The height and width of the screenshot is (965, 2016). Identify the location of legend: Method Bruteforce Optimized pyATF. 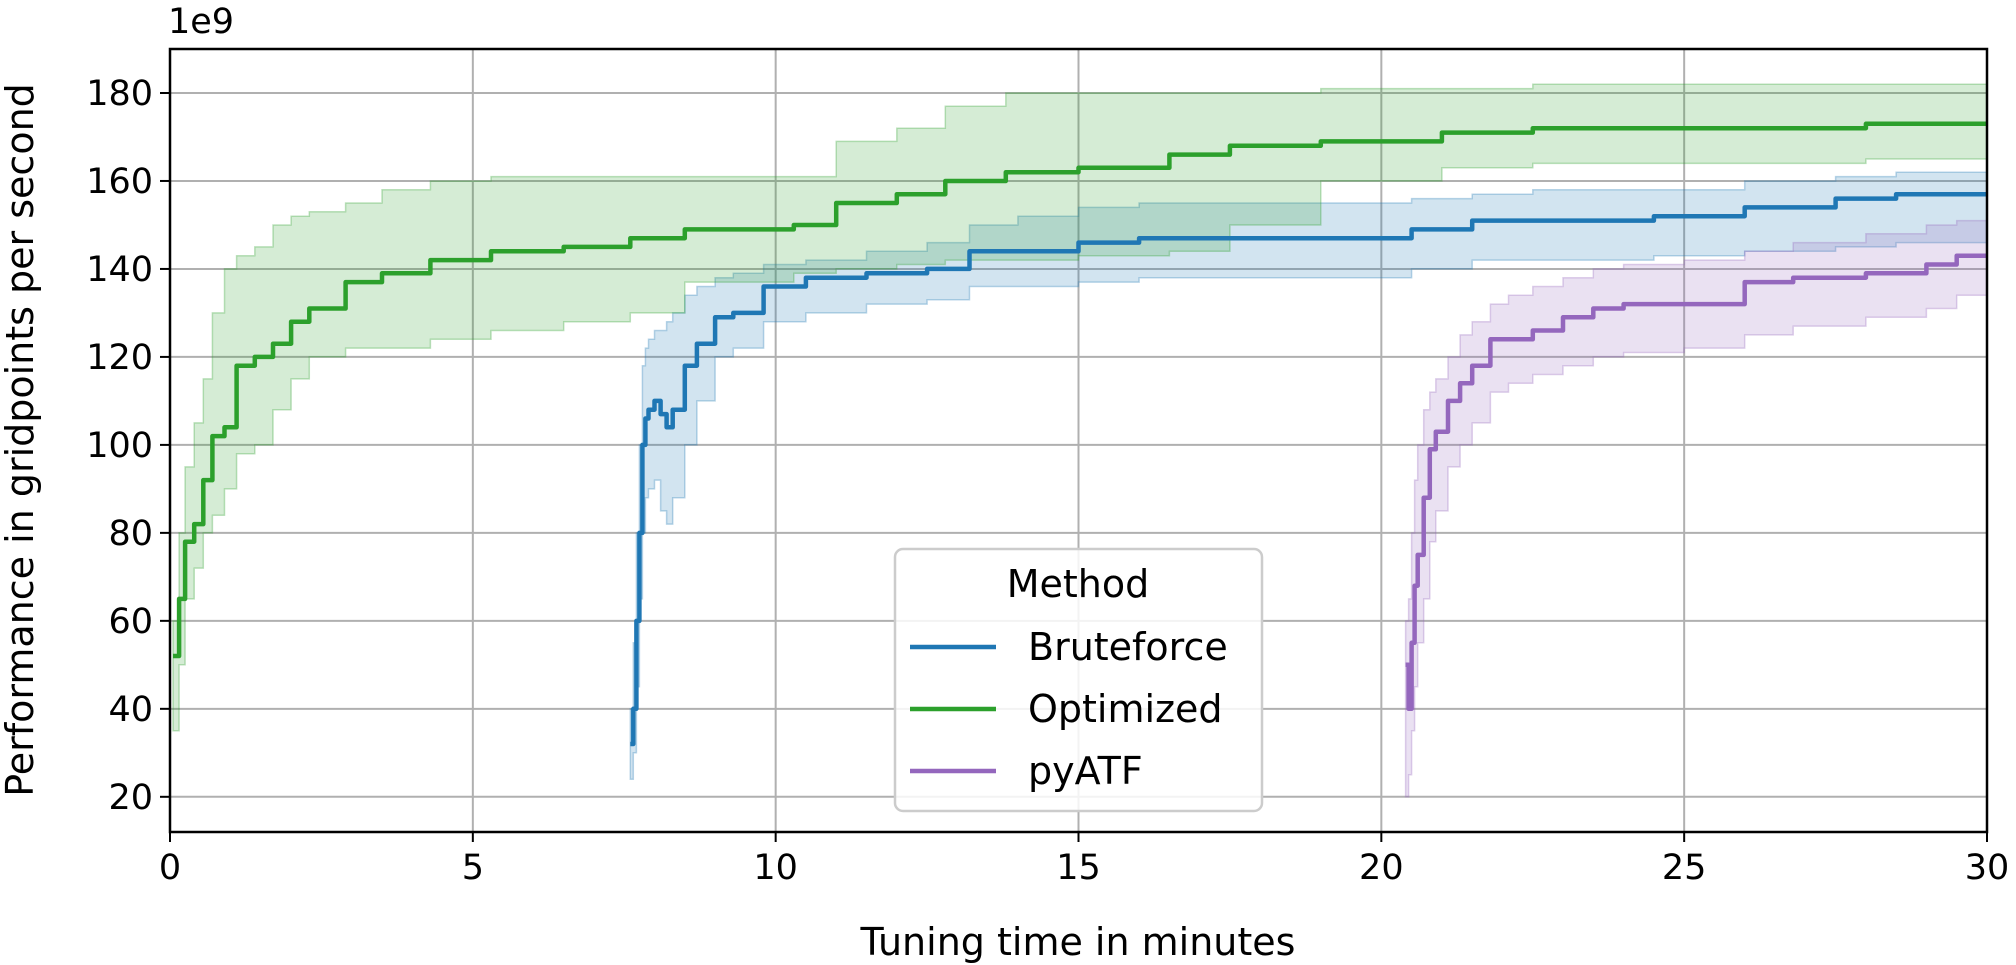
(1078, 680).